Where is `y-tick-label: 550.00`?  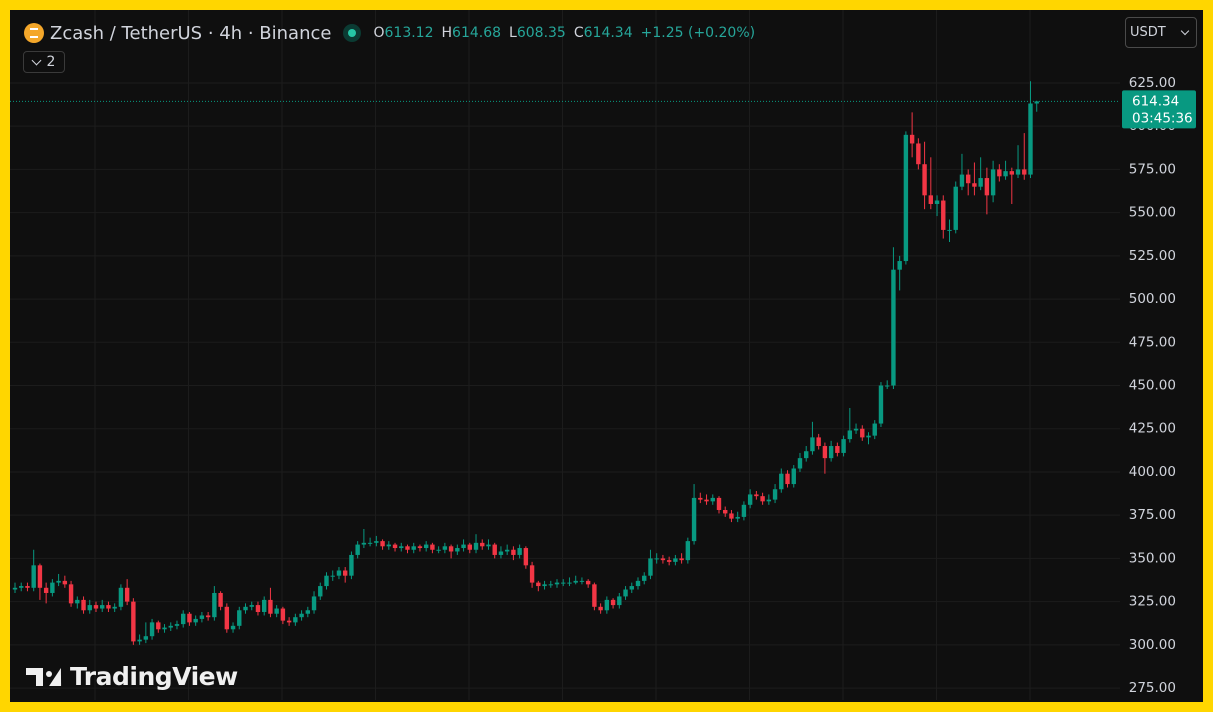
y-tick-label: 550.00 is located at coordinates (1152, 213).